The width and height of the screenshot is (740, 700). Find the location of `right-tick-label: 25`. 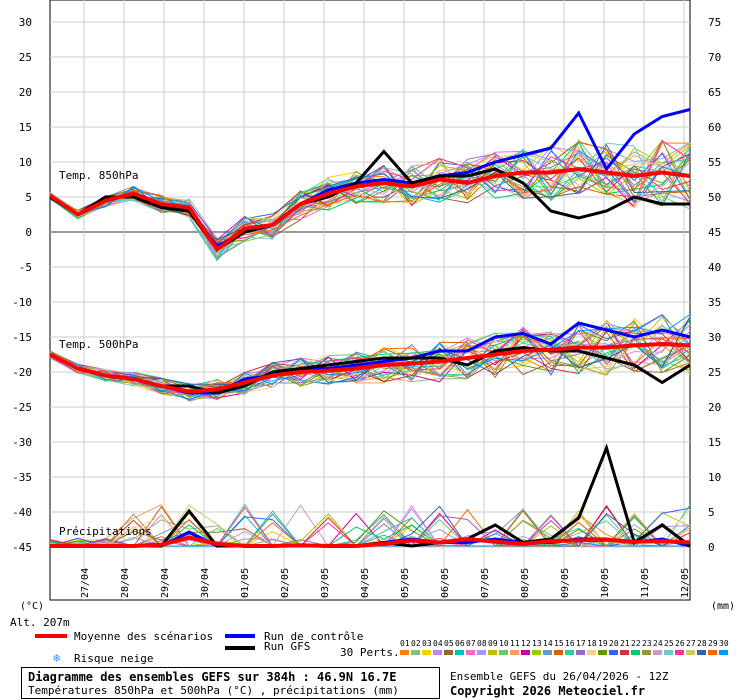

right-tick-label: 25 is located at coordinates (714, 372).